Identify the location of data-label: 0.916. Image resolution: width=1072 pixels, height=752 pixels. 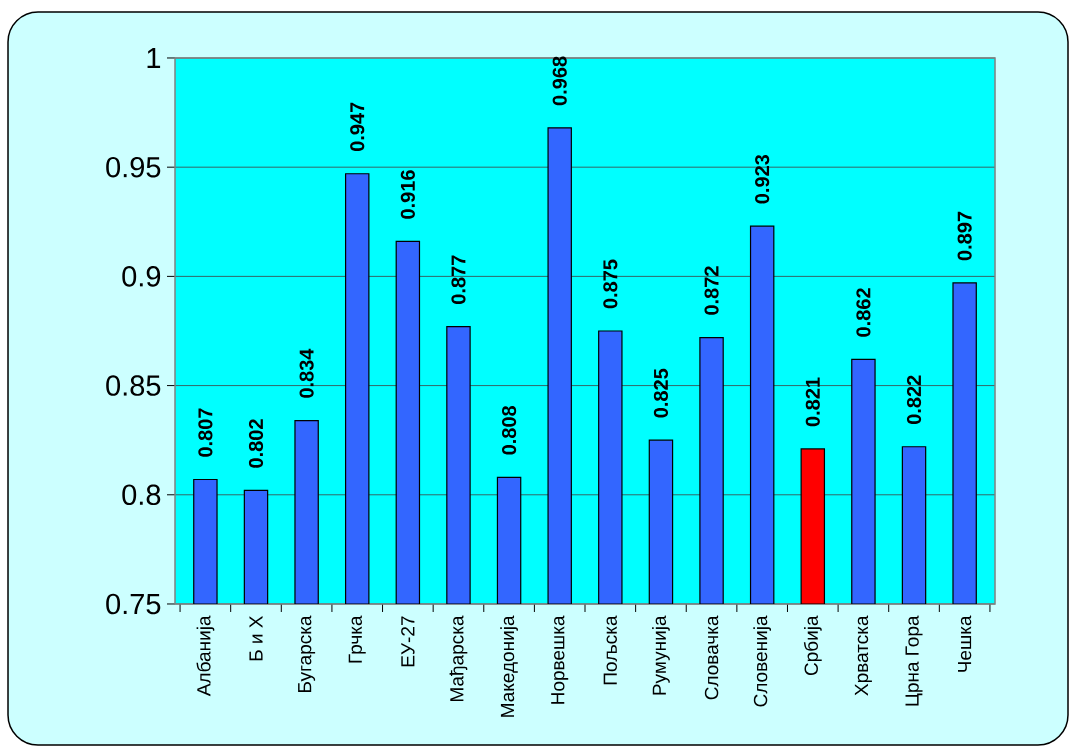
(407, 194).